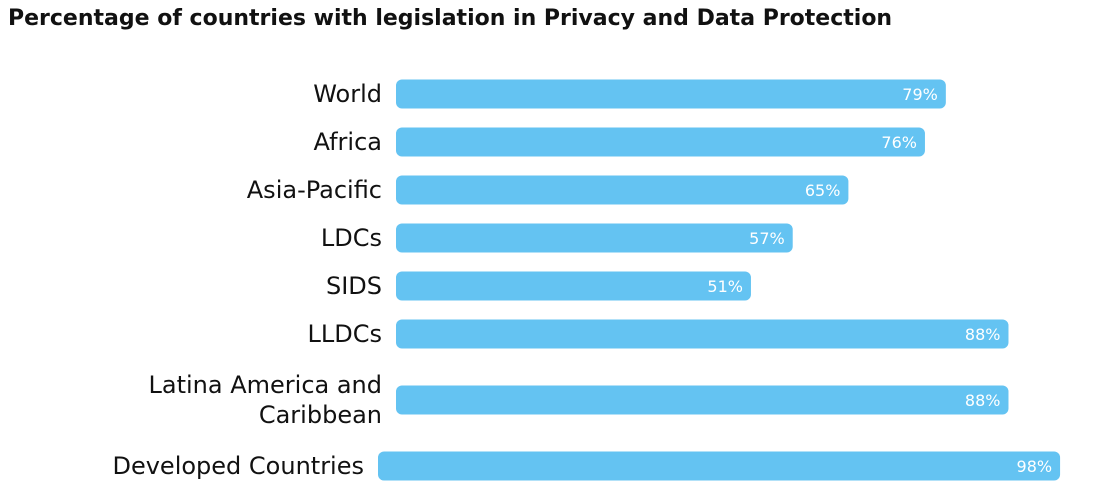  Describe the element at coordinates (347, 94) in the screenshot. I see `category-label-0: World` at that location.